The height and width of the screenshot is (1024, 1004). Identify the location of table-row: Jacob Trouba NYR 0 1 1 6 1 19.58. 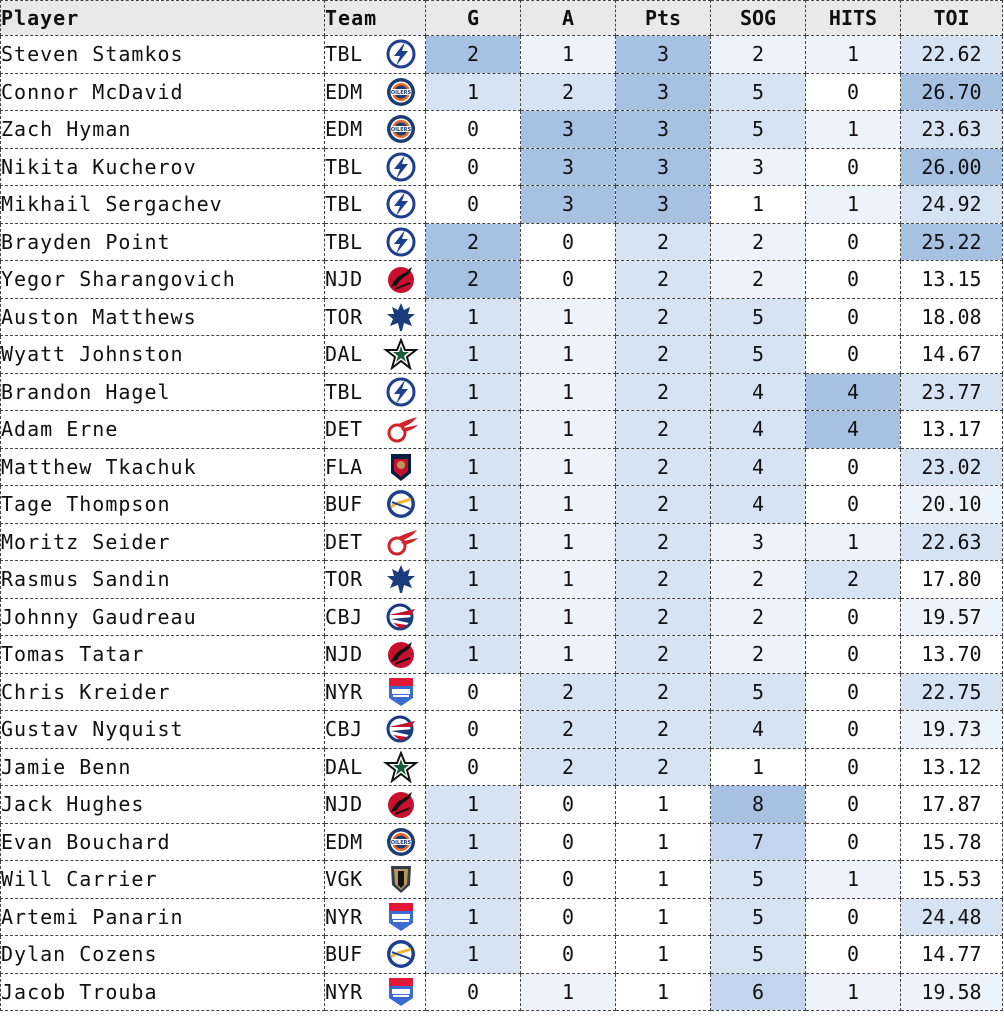
(501, 991).